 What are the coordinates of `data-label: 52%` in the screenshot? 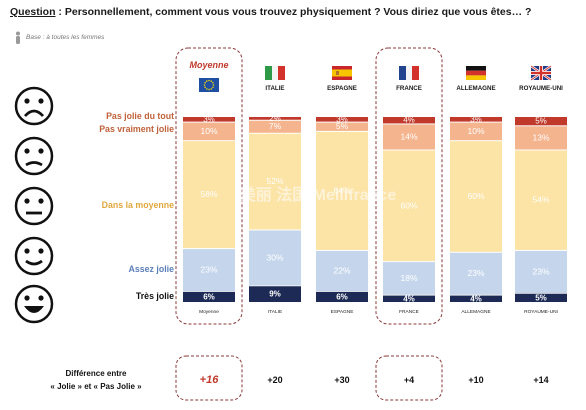 It's located at (274, 181).